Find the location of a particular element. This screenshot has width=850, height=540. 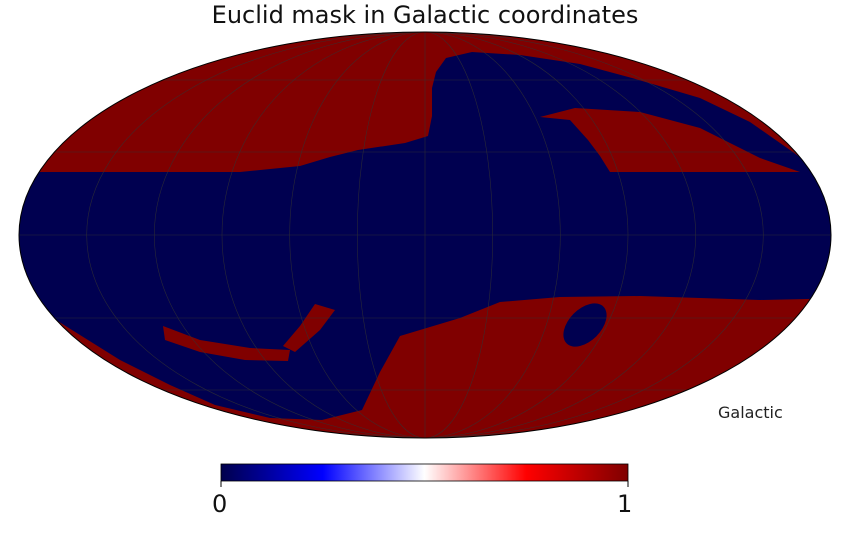

colorbar-min-label: 0 is located at coordinates (220, 504).